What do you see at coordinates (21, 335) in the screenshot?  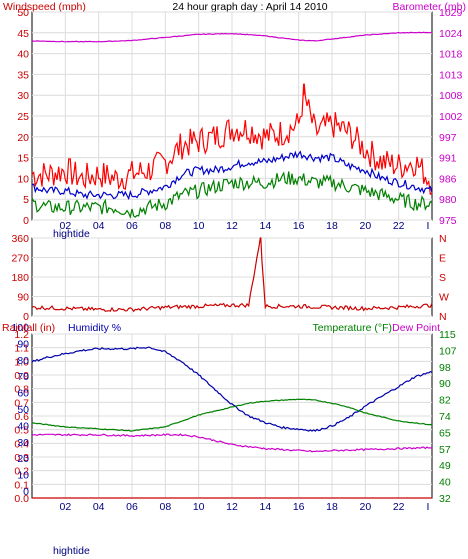 I see `rain-left-tick-label: 1.2` at bounding box center [21, 335].